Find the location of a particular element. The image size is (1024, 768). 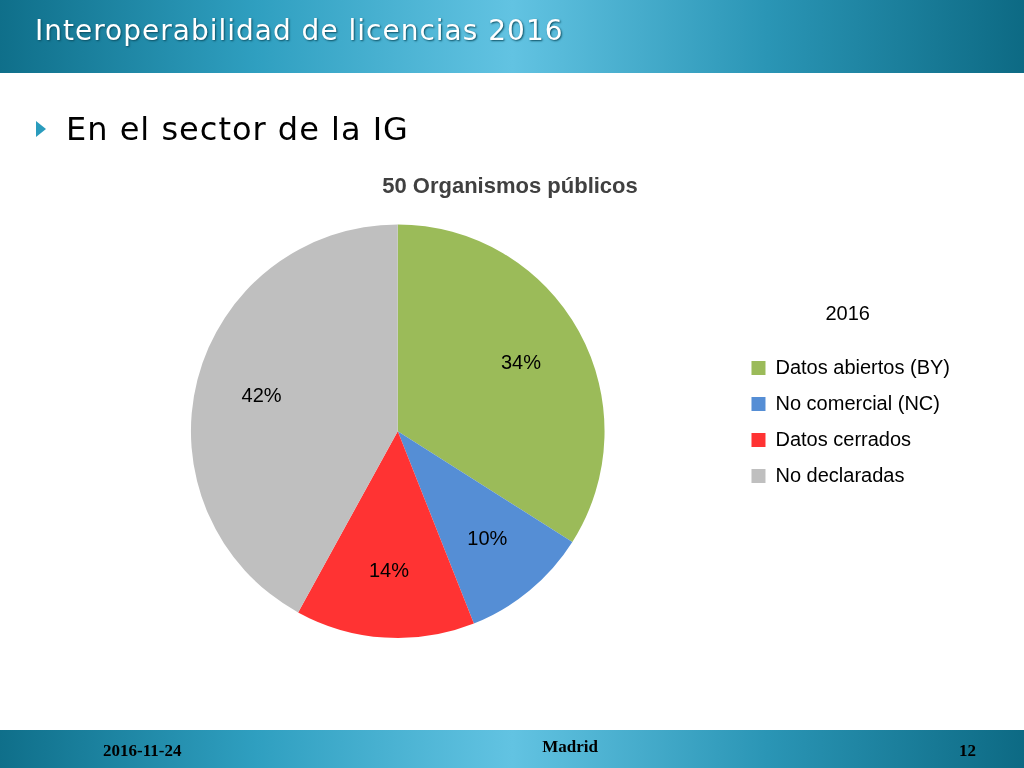

chart-subtitle: En el sector de la IG is located at coordinates (237, 129).